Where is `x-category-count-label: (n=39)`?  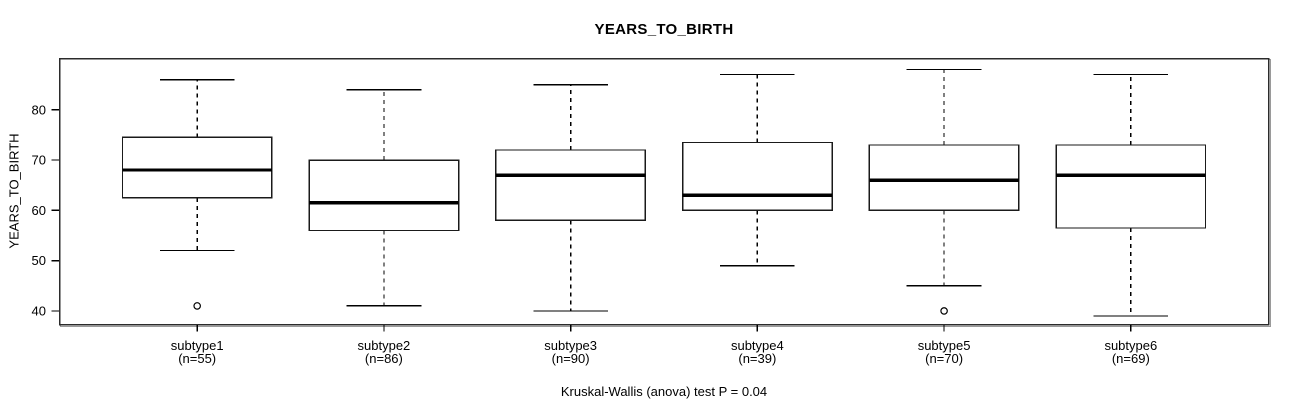 x-category-count-label: (n=39) is located at coordinates (757, 358).